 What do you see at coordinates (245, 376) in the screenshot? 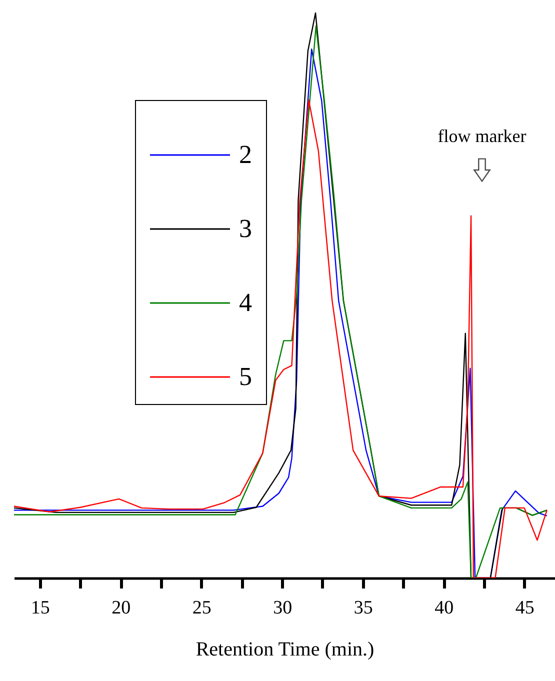
I see `legend-label: 5` at bounding box center [245, 376].